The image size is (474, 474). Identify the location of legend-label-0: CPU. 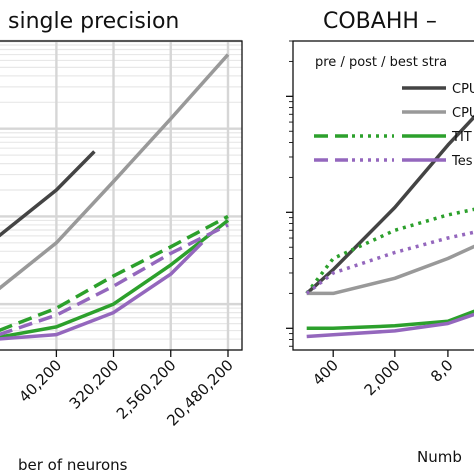
(463, 89).